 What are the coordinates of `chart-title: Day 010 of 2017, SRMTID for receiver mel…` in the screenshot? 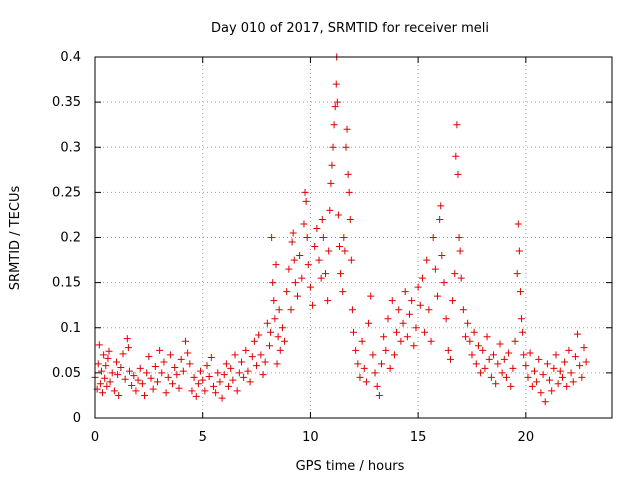 It's located at (350, 28).